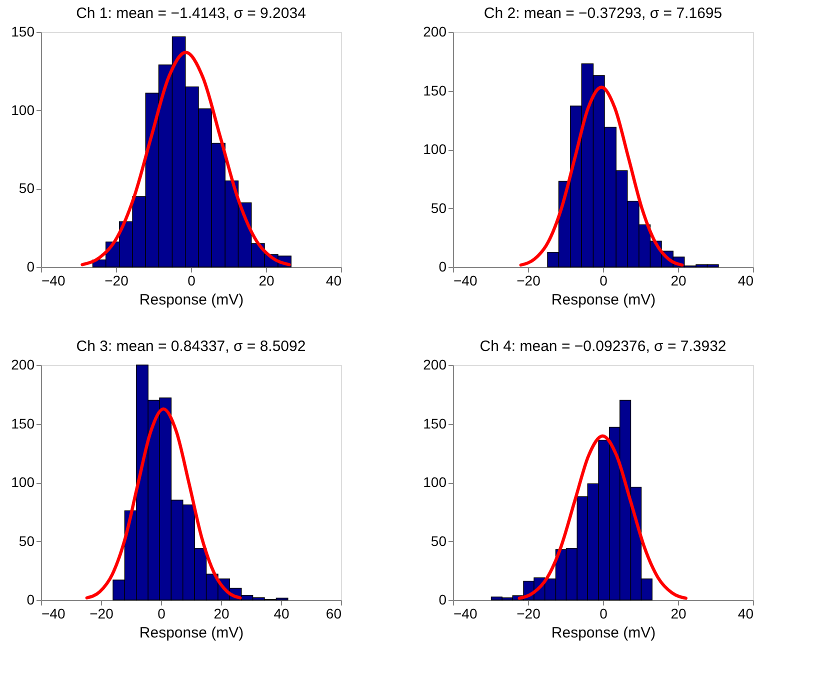 The width and height of the screenshot is (816, 688). What do you see at coordinates (191, 346) in the screenshot?
I see `chart-title: Ch 3: mean = 0.84337, σ = 8.5092` at bounding box center [191, 346].